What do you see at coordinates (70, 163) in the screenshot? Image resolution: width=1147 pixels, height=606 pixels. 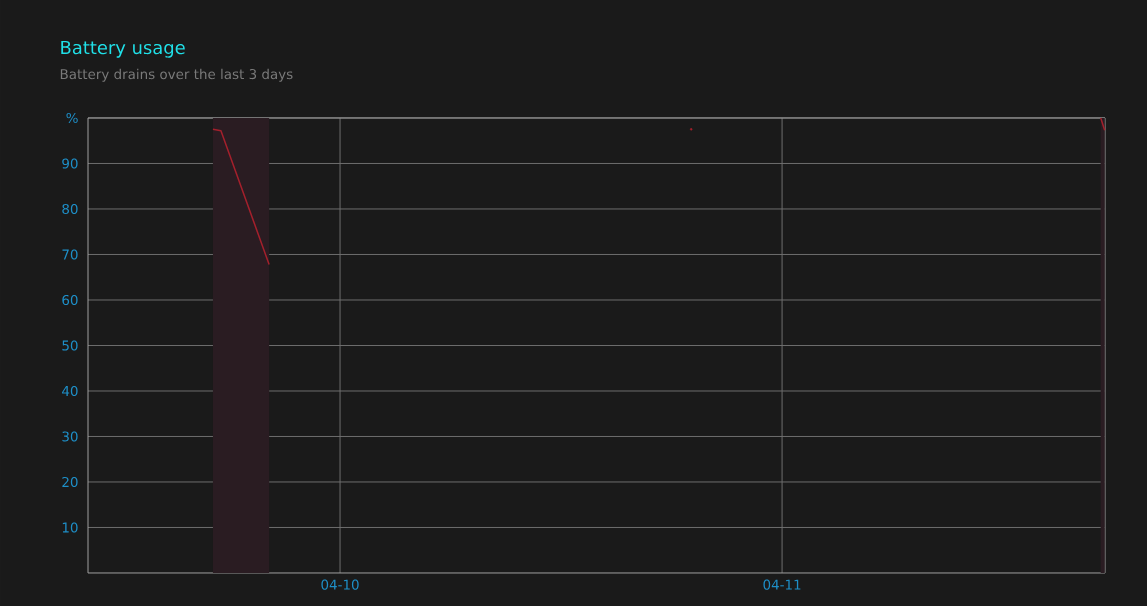 I see `y-tick-label: 90` at bounding box center [70, 163].